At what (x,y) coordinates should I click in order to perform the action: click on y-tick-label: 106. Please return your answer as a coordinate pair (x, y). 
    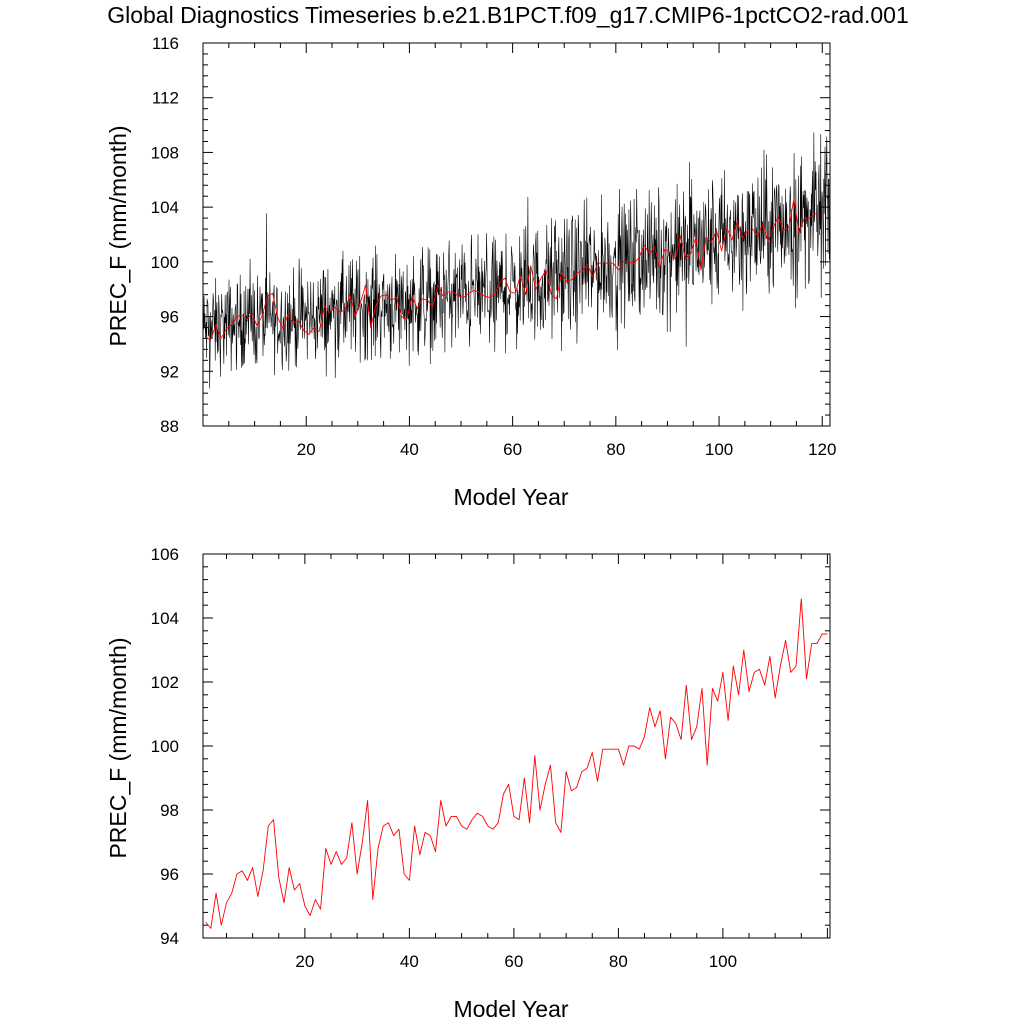
    Looking at the image, I should click on (165, 554).